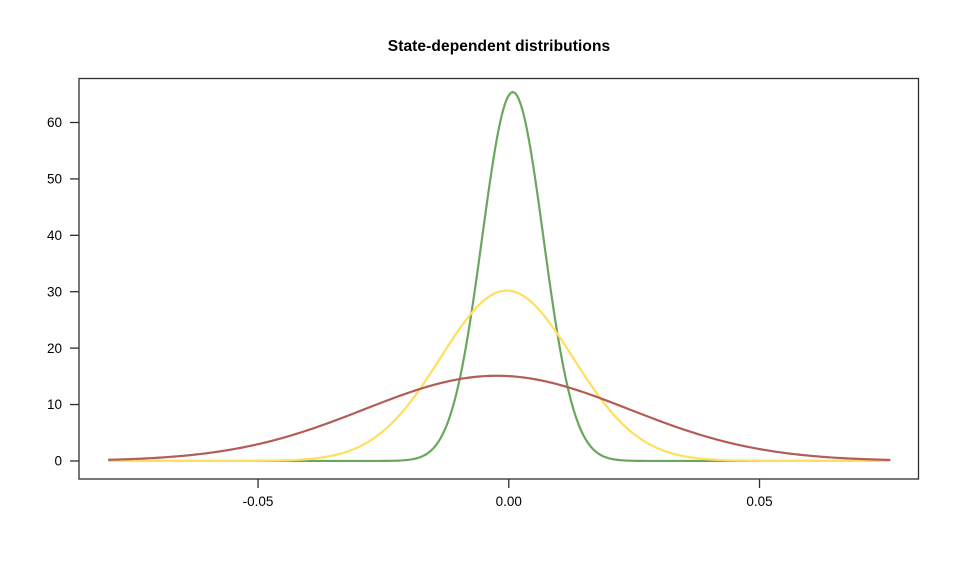  I want to click on curve-wide-flat-distribution, so click(499, 417).